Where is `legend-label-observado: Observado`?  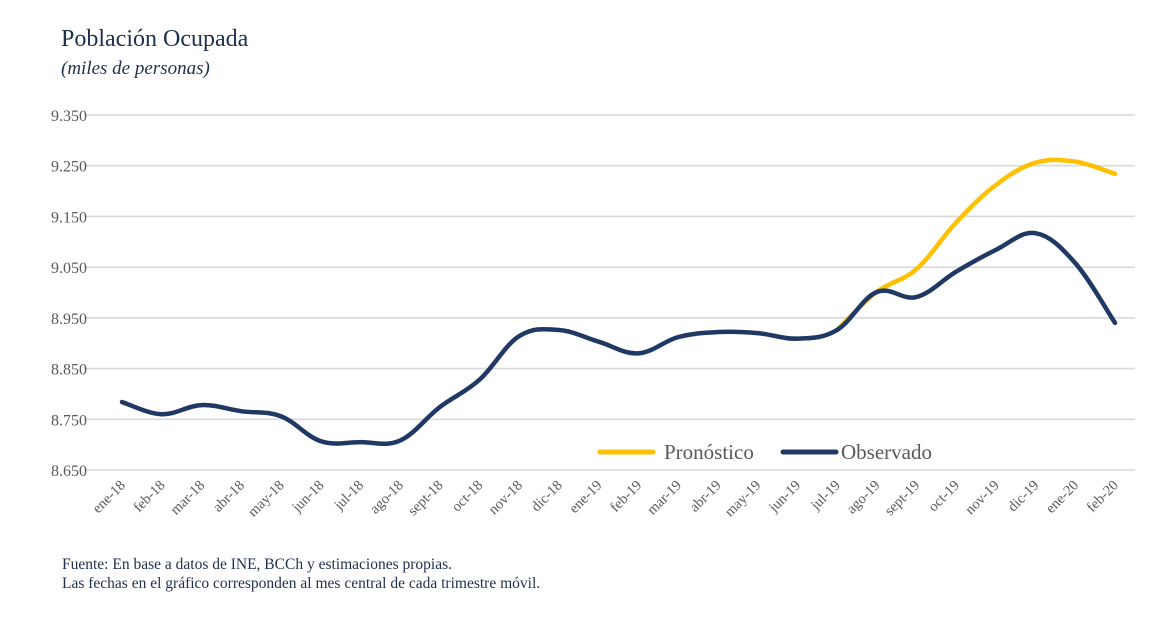
legend-label-observado: Observado is located at coordinates (886, 452).